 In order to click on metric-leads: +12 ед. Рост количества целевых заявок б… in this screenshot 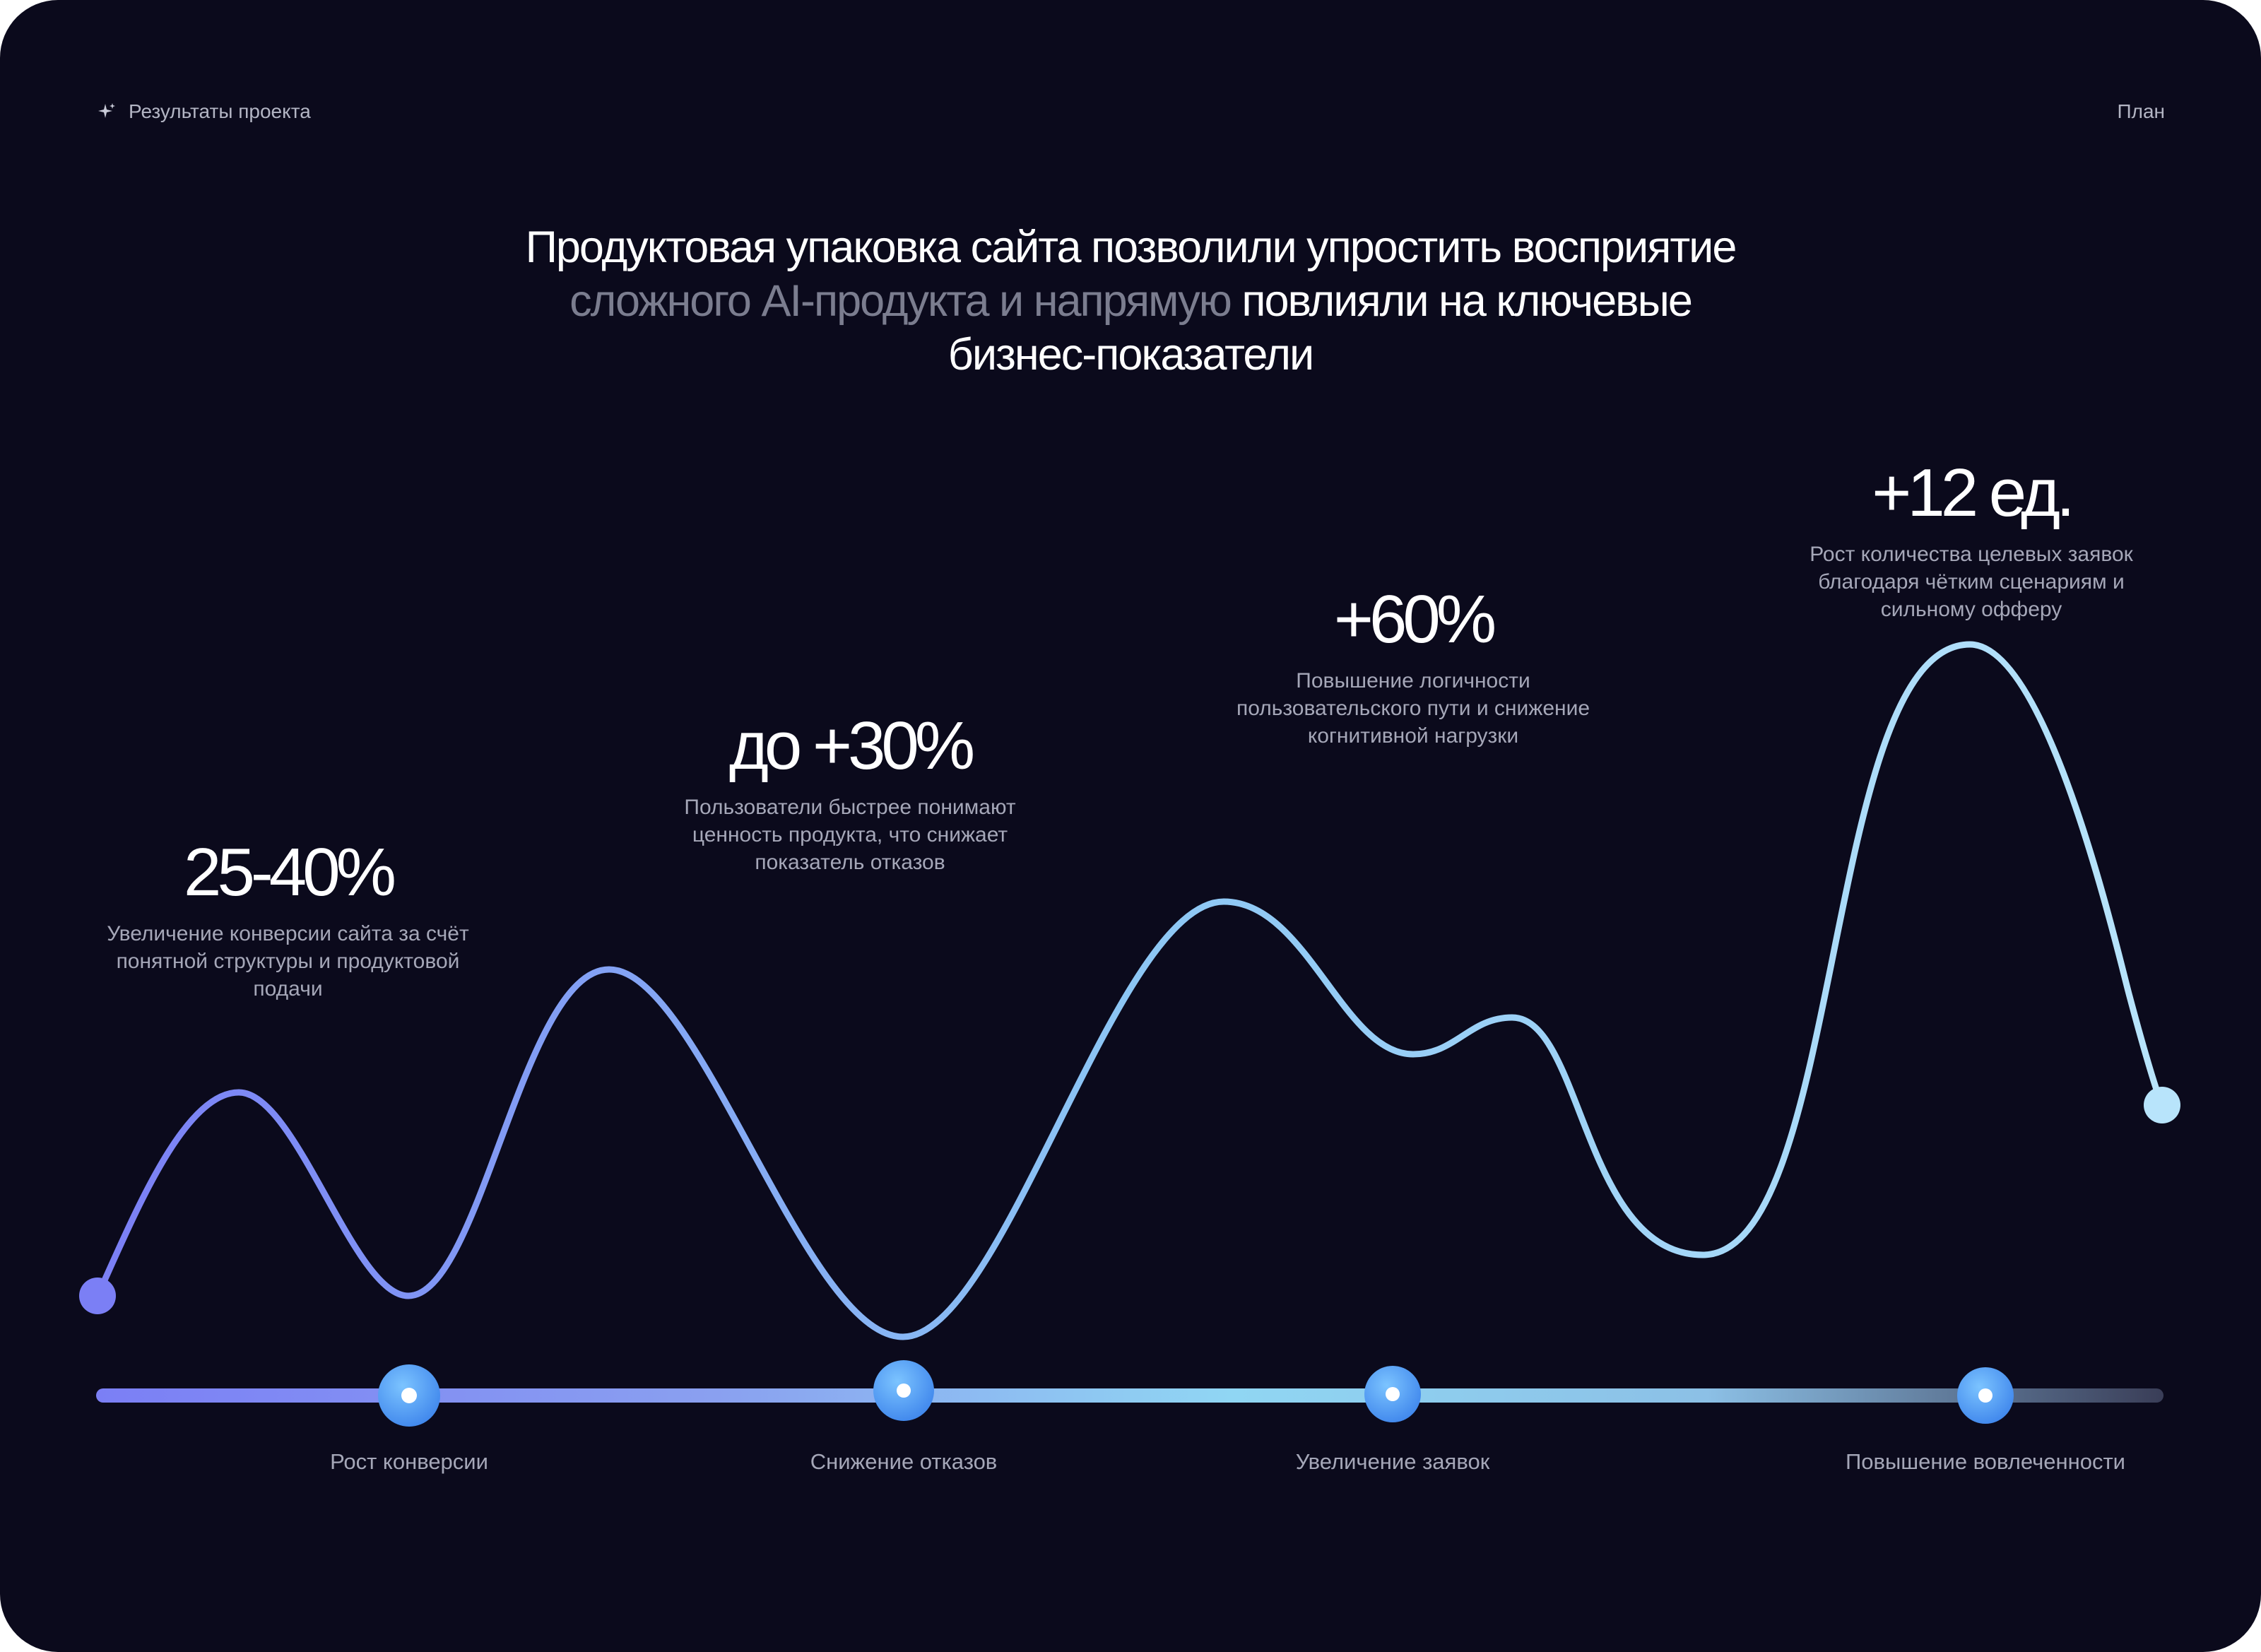, I will do `click(1971, 538)`.